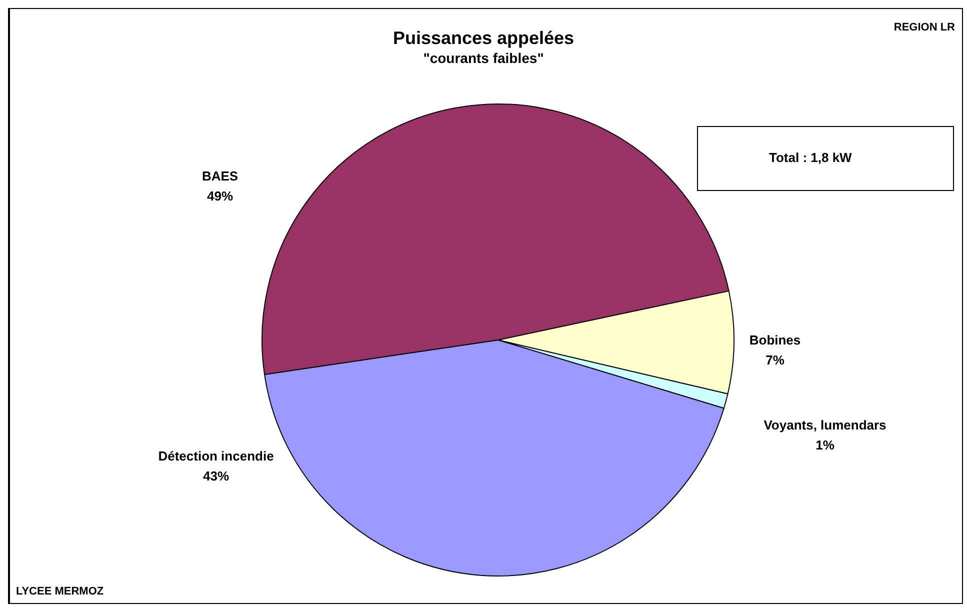  I want to click on data-label: 49%, so click(220, 196).